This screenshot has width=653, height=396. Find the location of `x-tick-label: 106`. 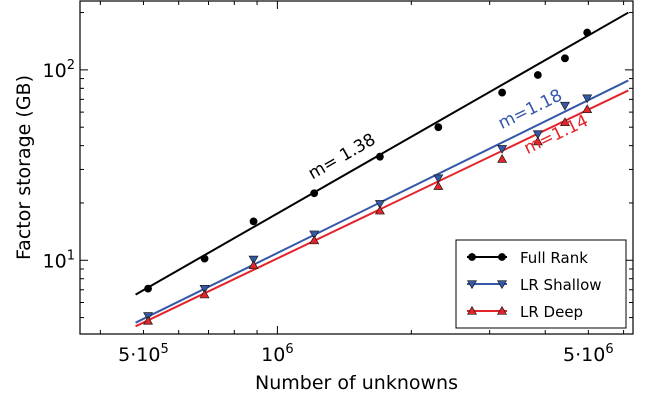

x-tick-label: 106 is located at coordinates (277, 354).